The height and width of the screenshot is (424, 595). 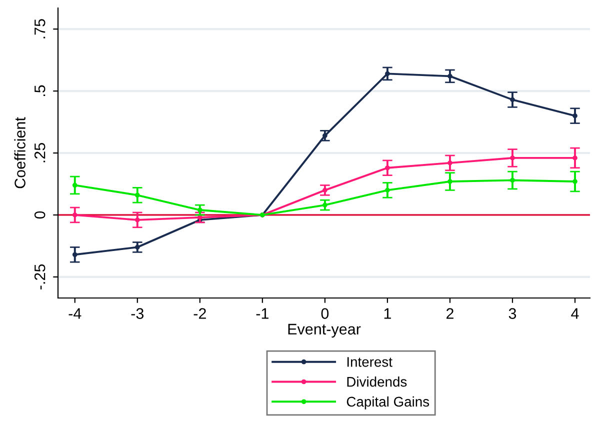 What do you see at coordinates (450, 313) in the screenshot?
I see `x-tick-label: 2` at bounding box center [450, 313].